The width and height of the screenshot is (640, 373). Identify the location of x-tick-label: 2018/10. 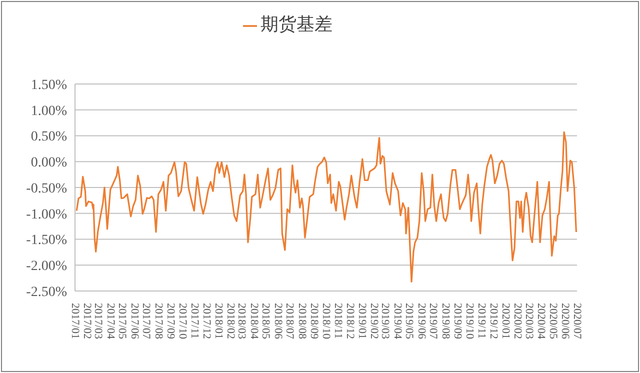
(326, 321).